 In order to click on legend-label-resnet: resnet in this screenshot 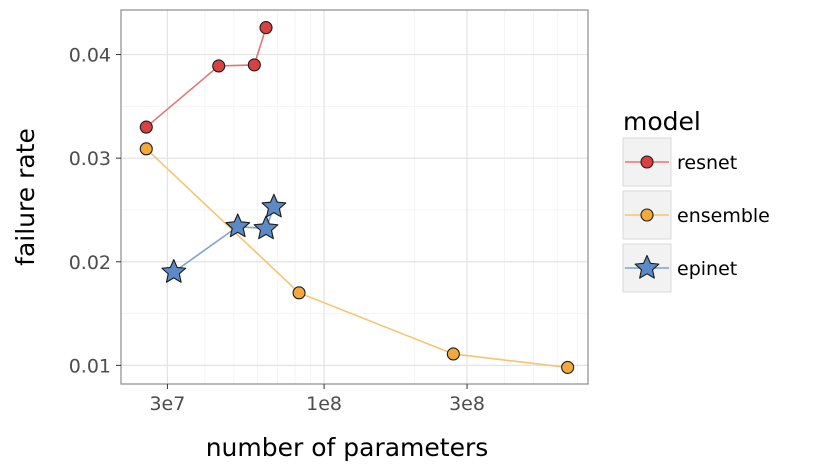, I will do `click(707, 163)`.